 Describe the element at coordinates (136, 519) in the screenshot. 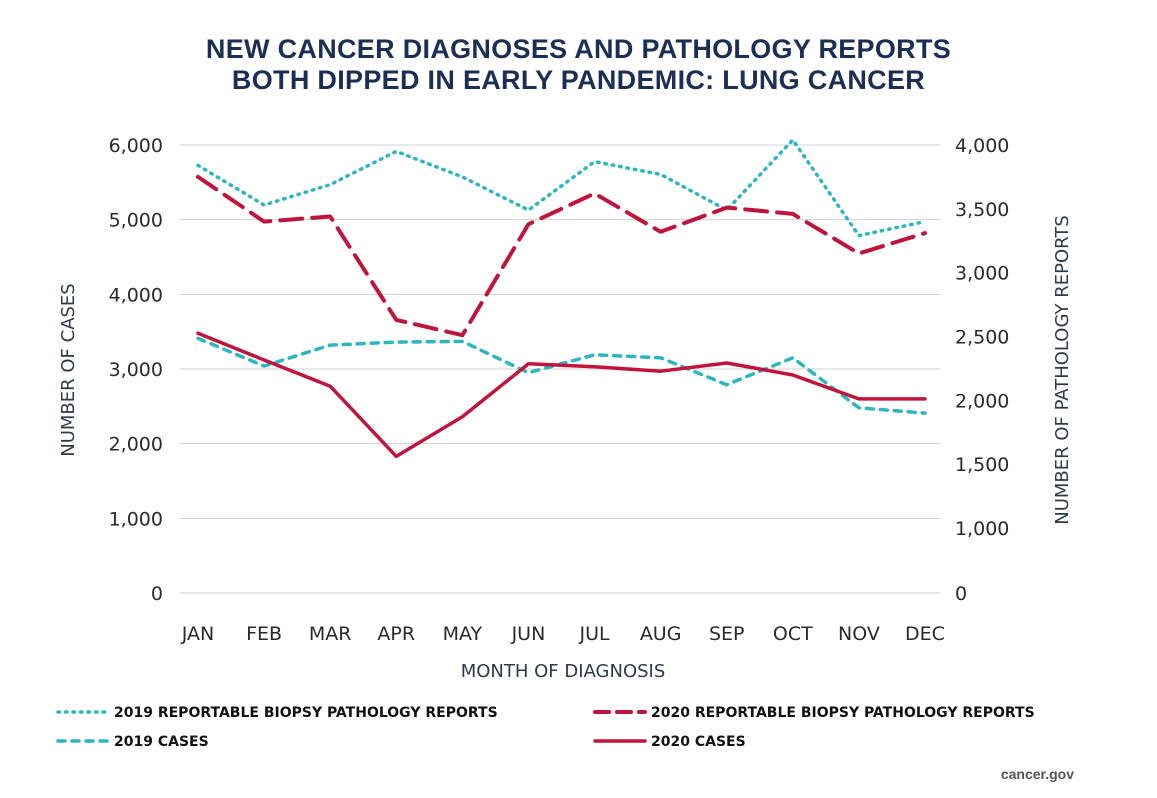

I see `y-tick-label: 1,000` at that location.